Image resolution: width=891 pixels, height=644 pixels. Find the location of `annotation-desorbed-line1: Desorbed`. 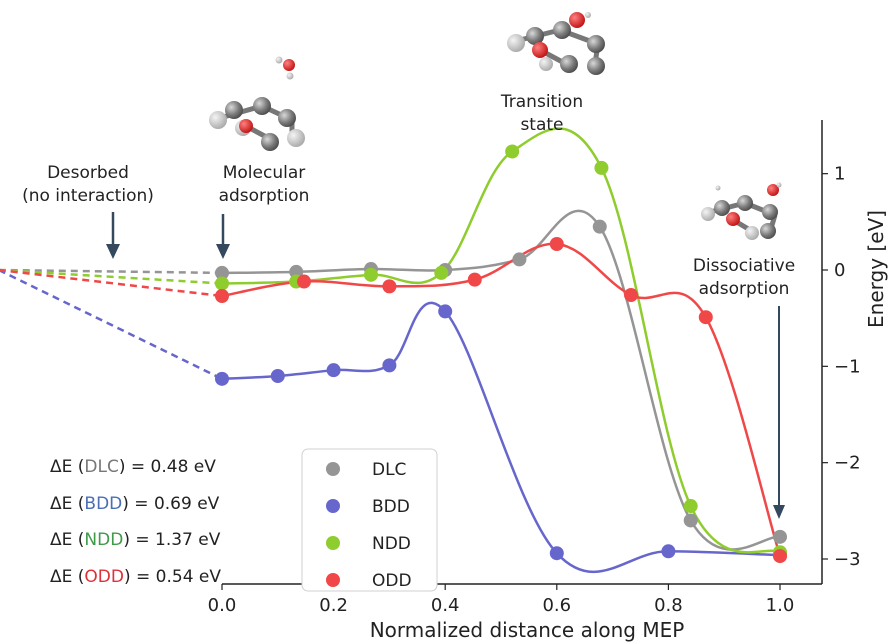

annotation-desorbed-line1: Desorbed is located at coordinates (88, 173).